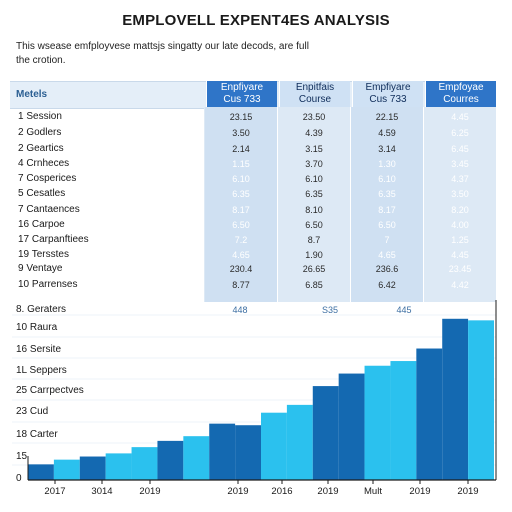  Describe the element at coordinates (403, 310) in the screenshot. I see `value-label: 445` at that location.